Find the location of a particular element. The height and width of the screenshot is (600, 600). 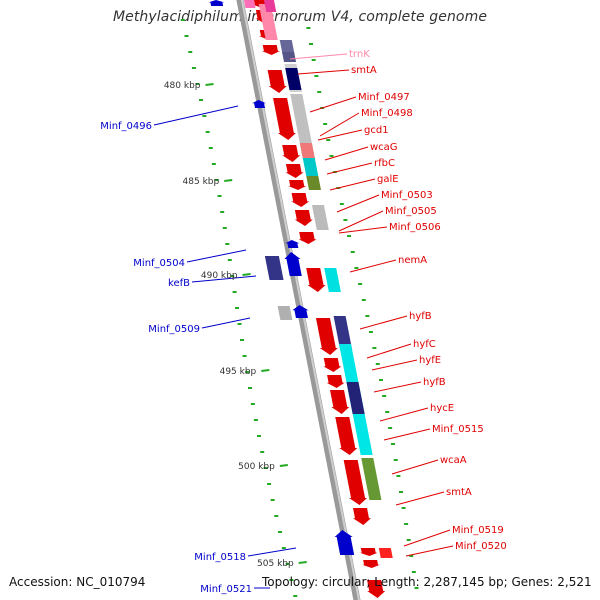

forward-gene-label: Minf_0515 is located at coordinates (458, 429).